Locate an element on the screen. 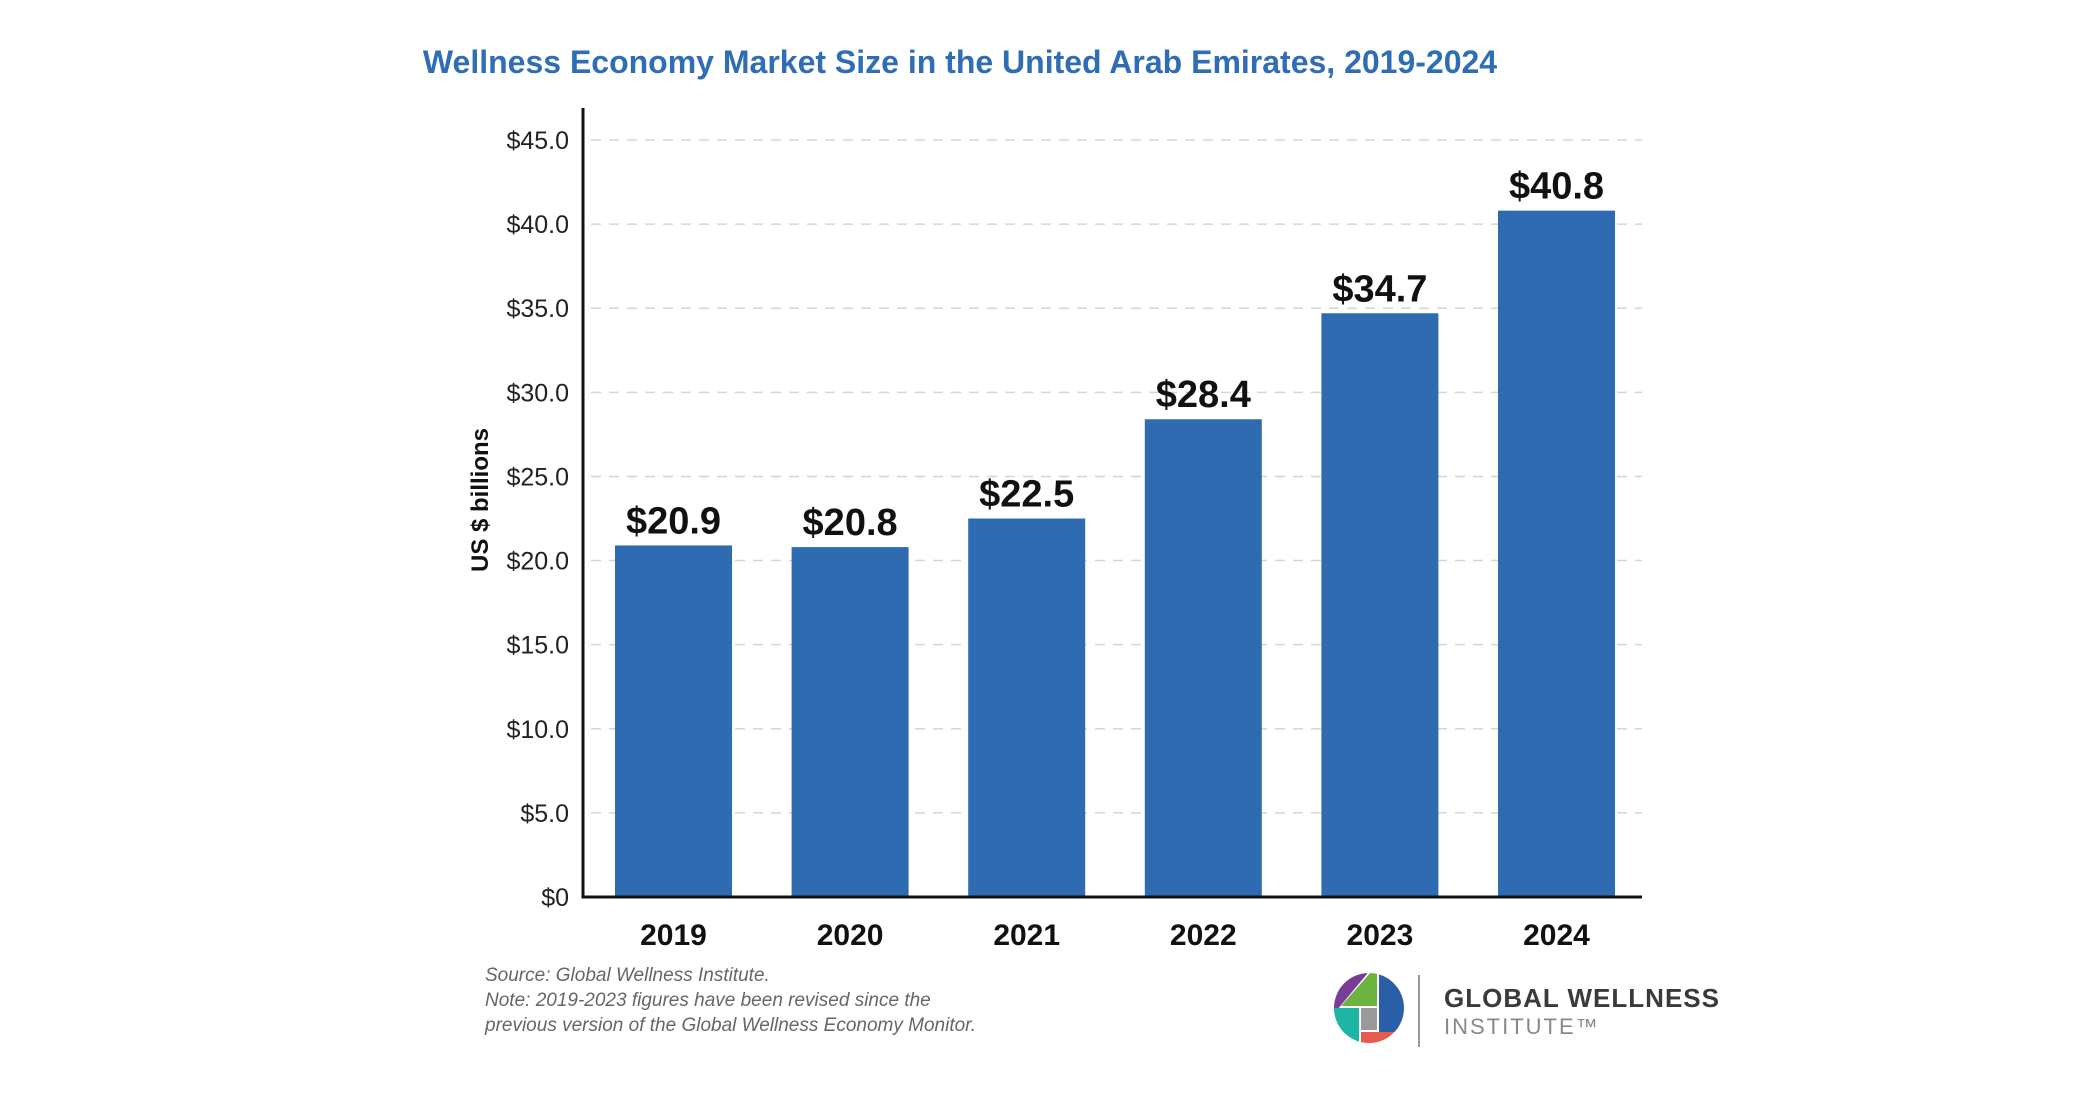 The height and width of the screenshot is (1098, 2100). source-note: Source: Global Wellness Institute. is located at coordinates (627, 975).